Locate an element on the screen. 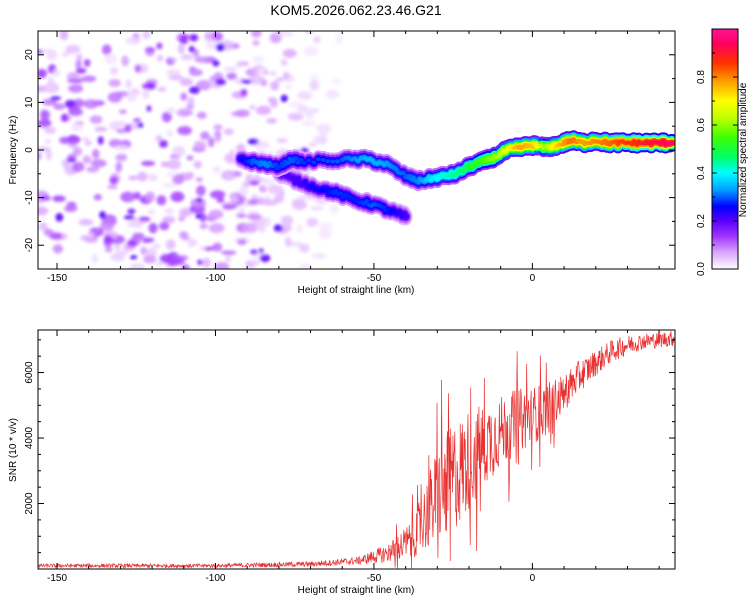 This screenshot has height=600, width=750. chart-title: KOM5.2026.062.23.46.G21 is located at coordinates (355, 10).